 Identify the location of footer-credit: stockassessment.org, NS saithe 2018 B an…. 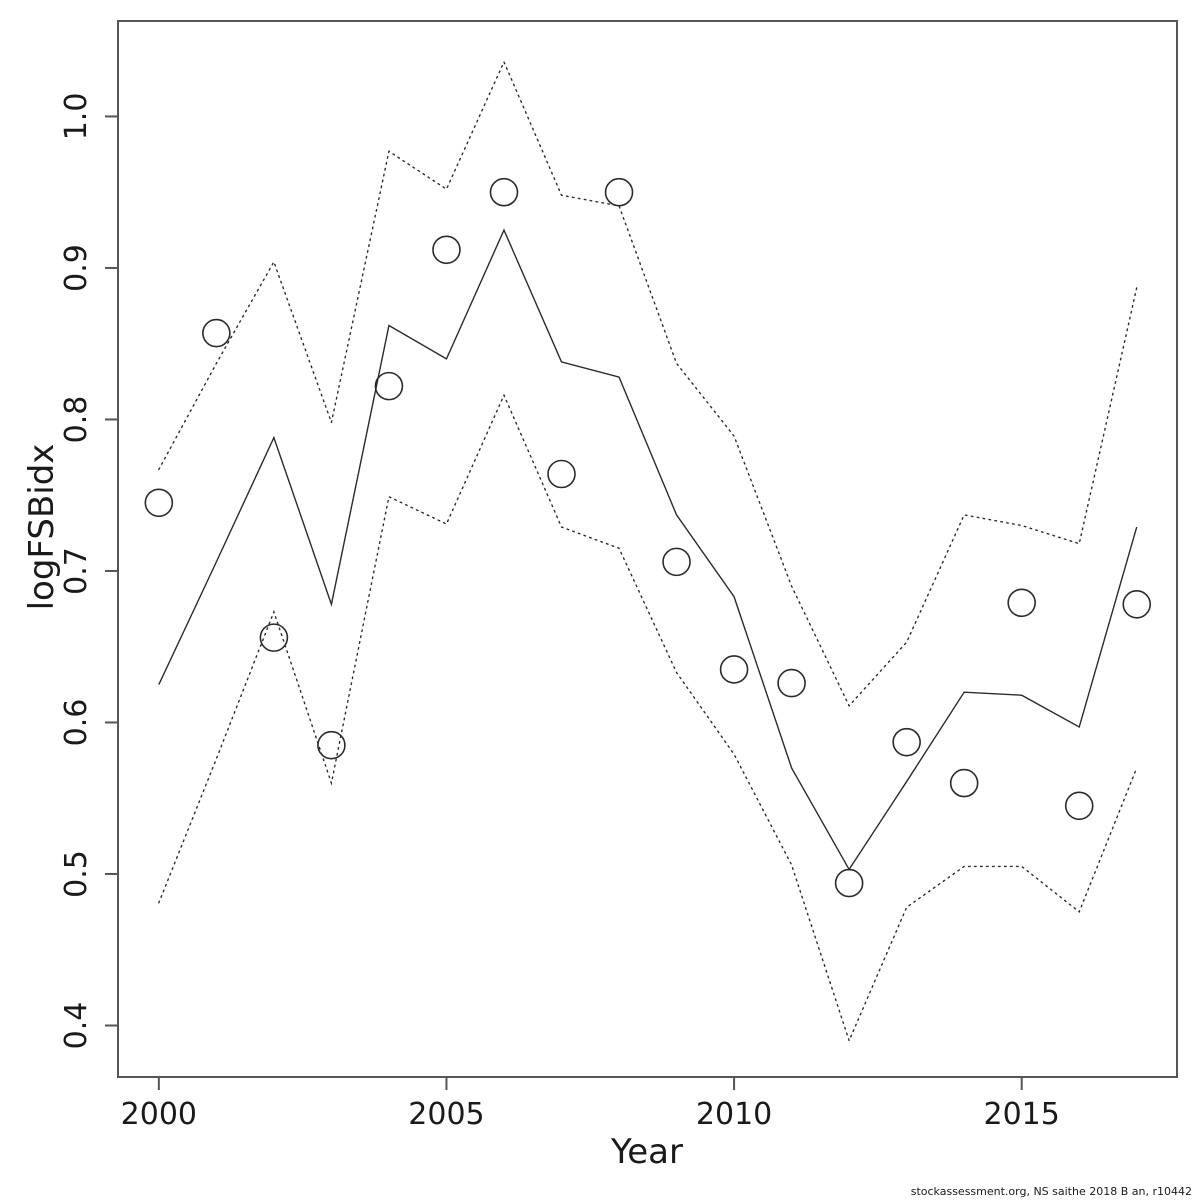
(1051, 1191).